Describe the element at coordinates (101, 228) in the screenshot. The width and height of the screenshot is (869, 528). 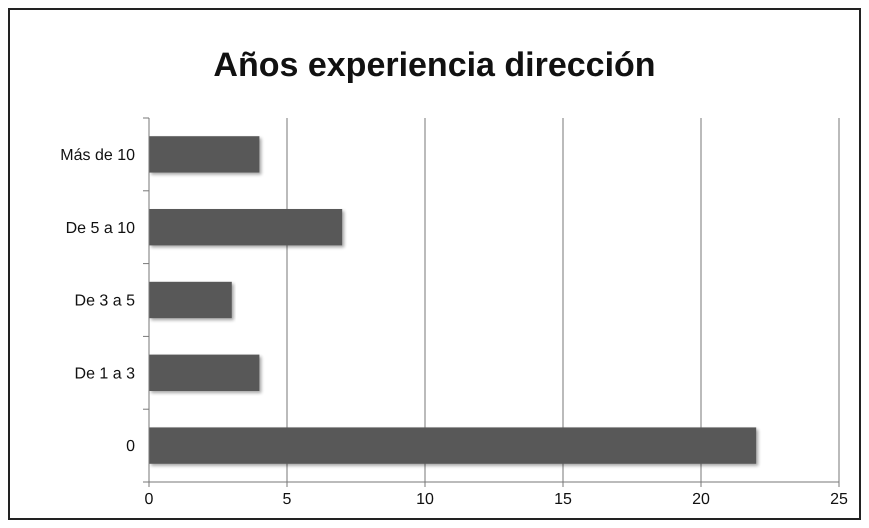
I see `y-tick-label: De 5 a 10` at that location.